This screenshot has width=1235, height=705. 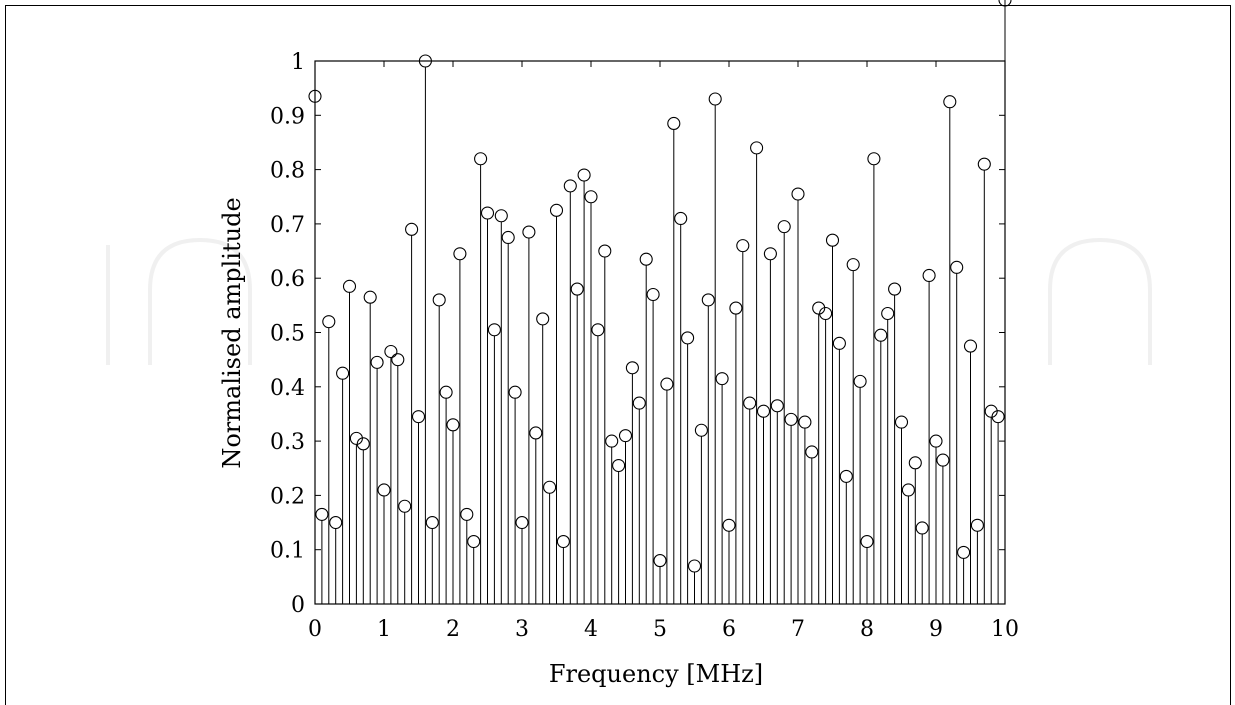 What do you see at coordinates (287, 496) in the screenshot?
I see `y-tick-label: 0.2` at bounding box center [287, 496].